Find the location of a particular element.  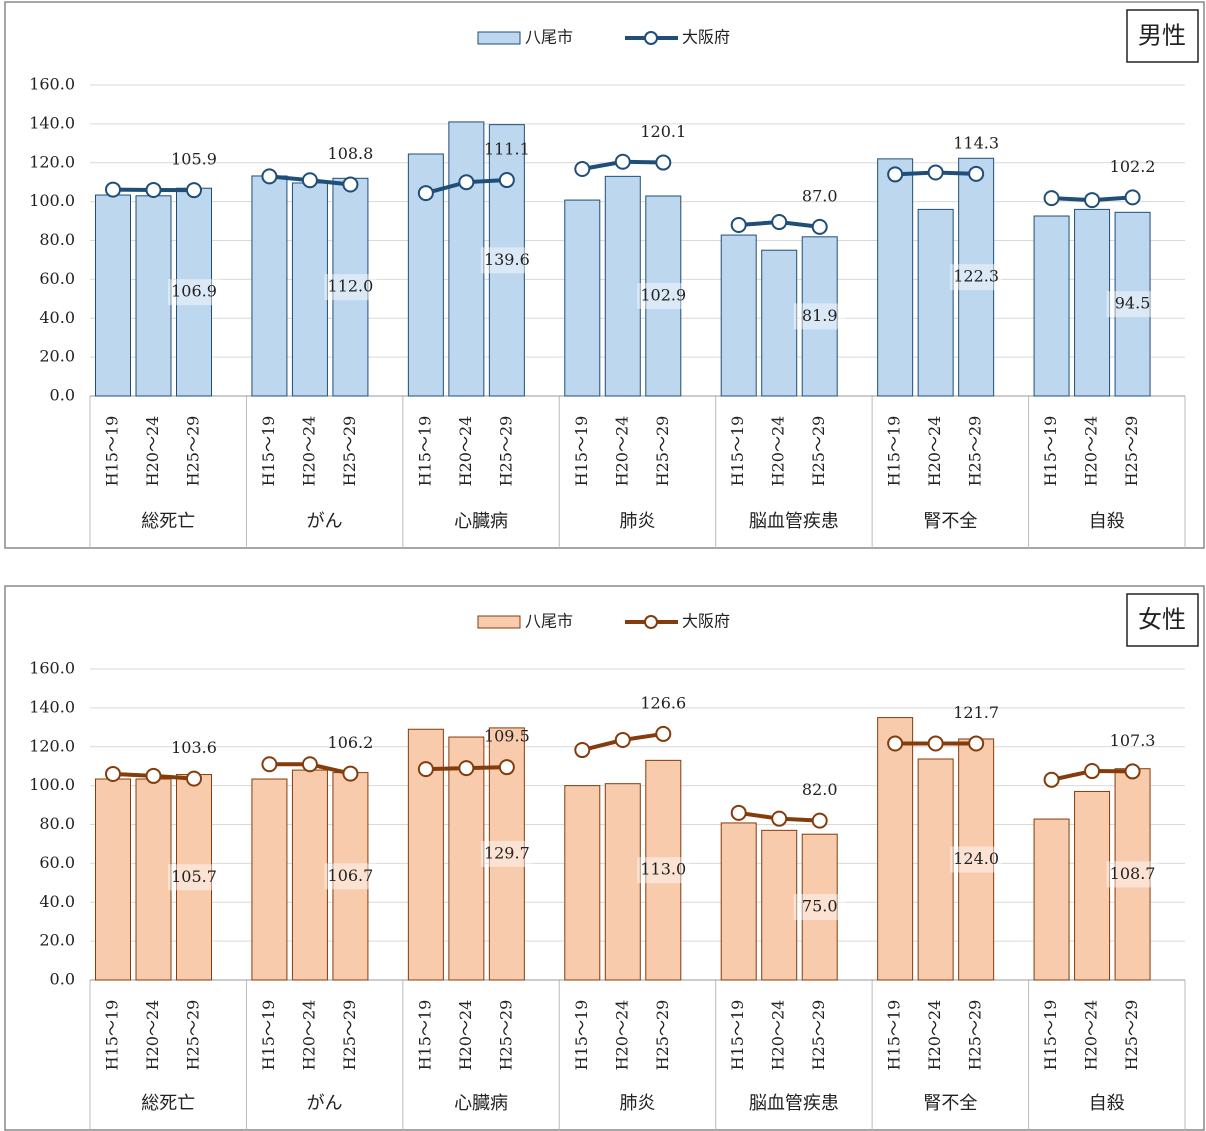

value-label: 106.2 is located at coordinates (351, 742).